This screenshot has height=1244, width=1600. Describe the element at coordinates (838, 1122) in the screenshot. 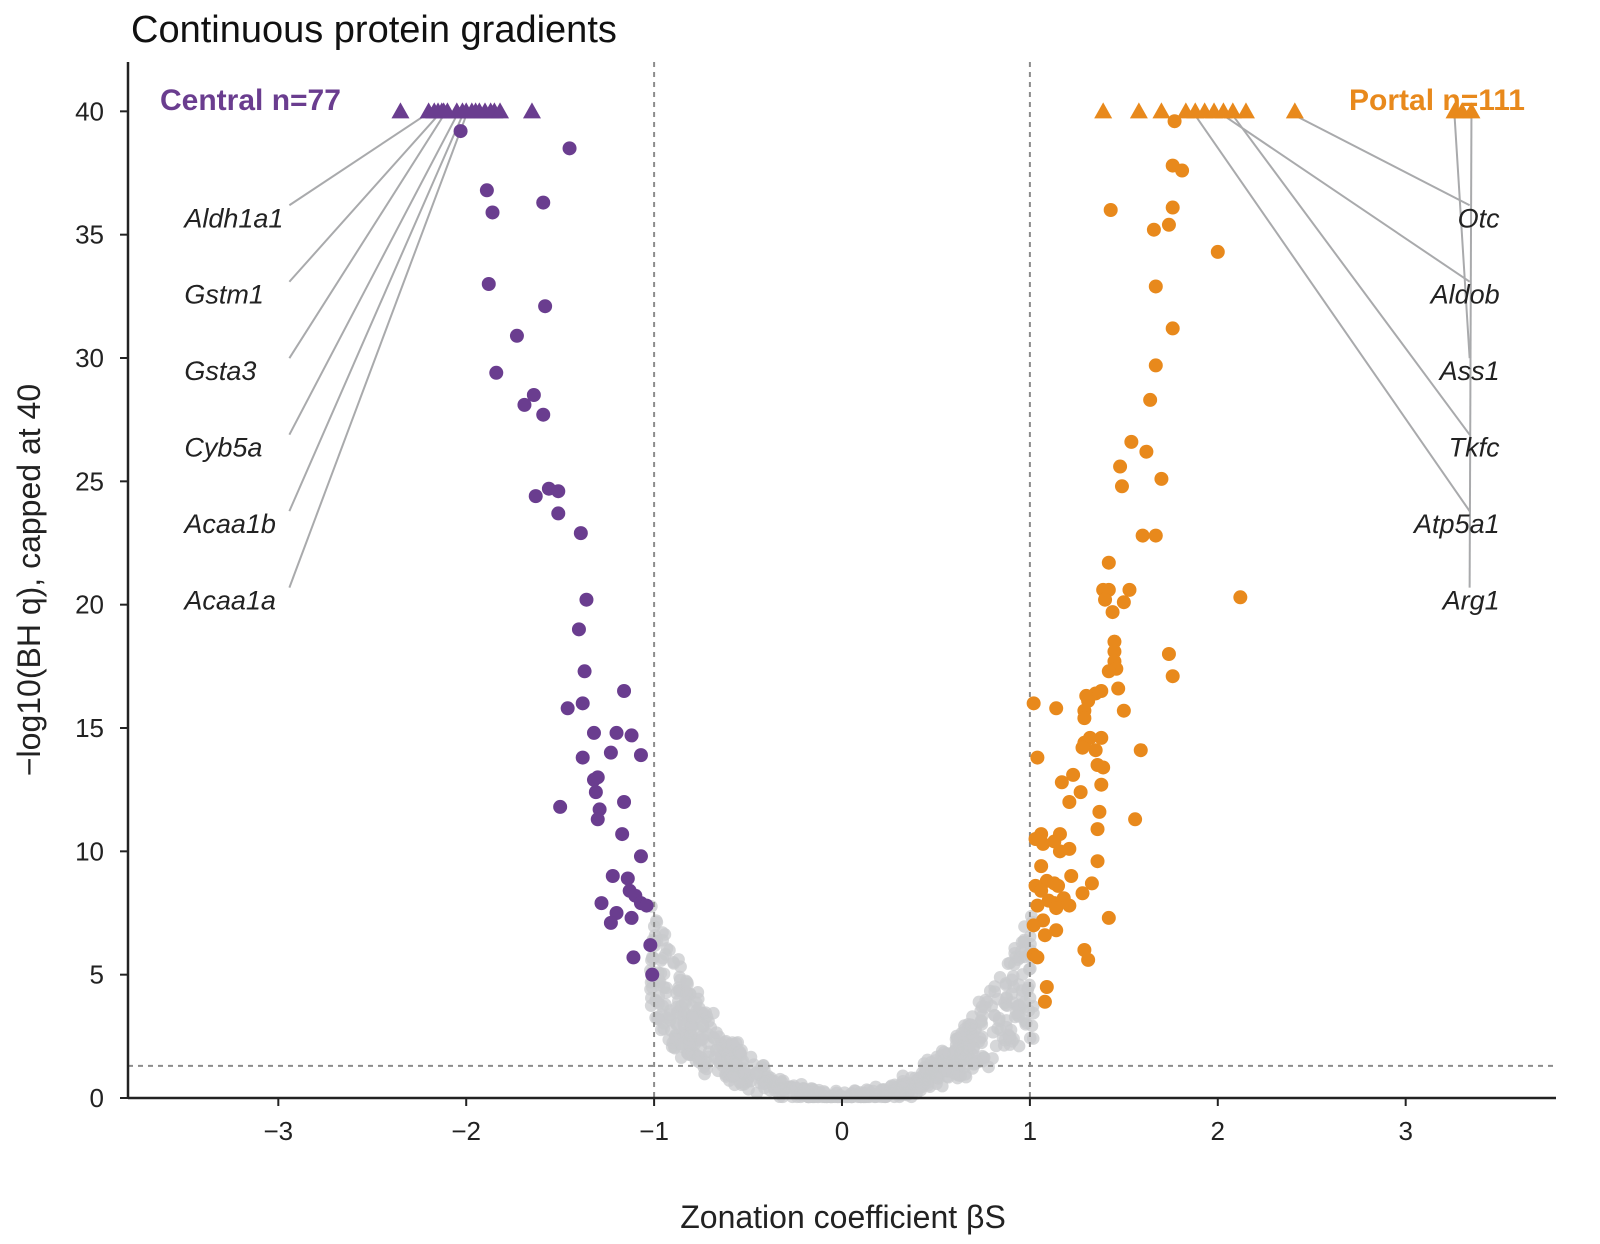

I see `x-axis-ticks: −3 −2 −1 0 1 2 3` at that location.